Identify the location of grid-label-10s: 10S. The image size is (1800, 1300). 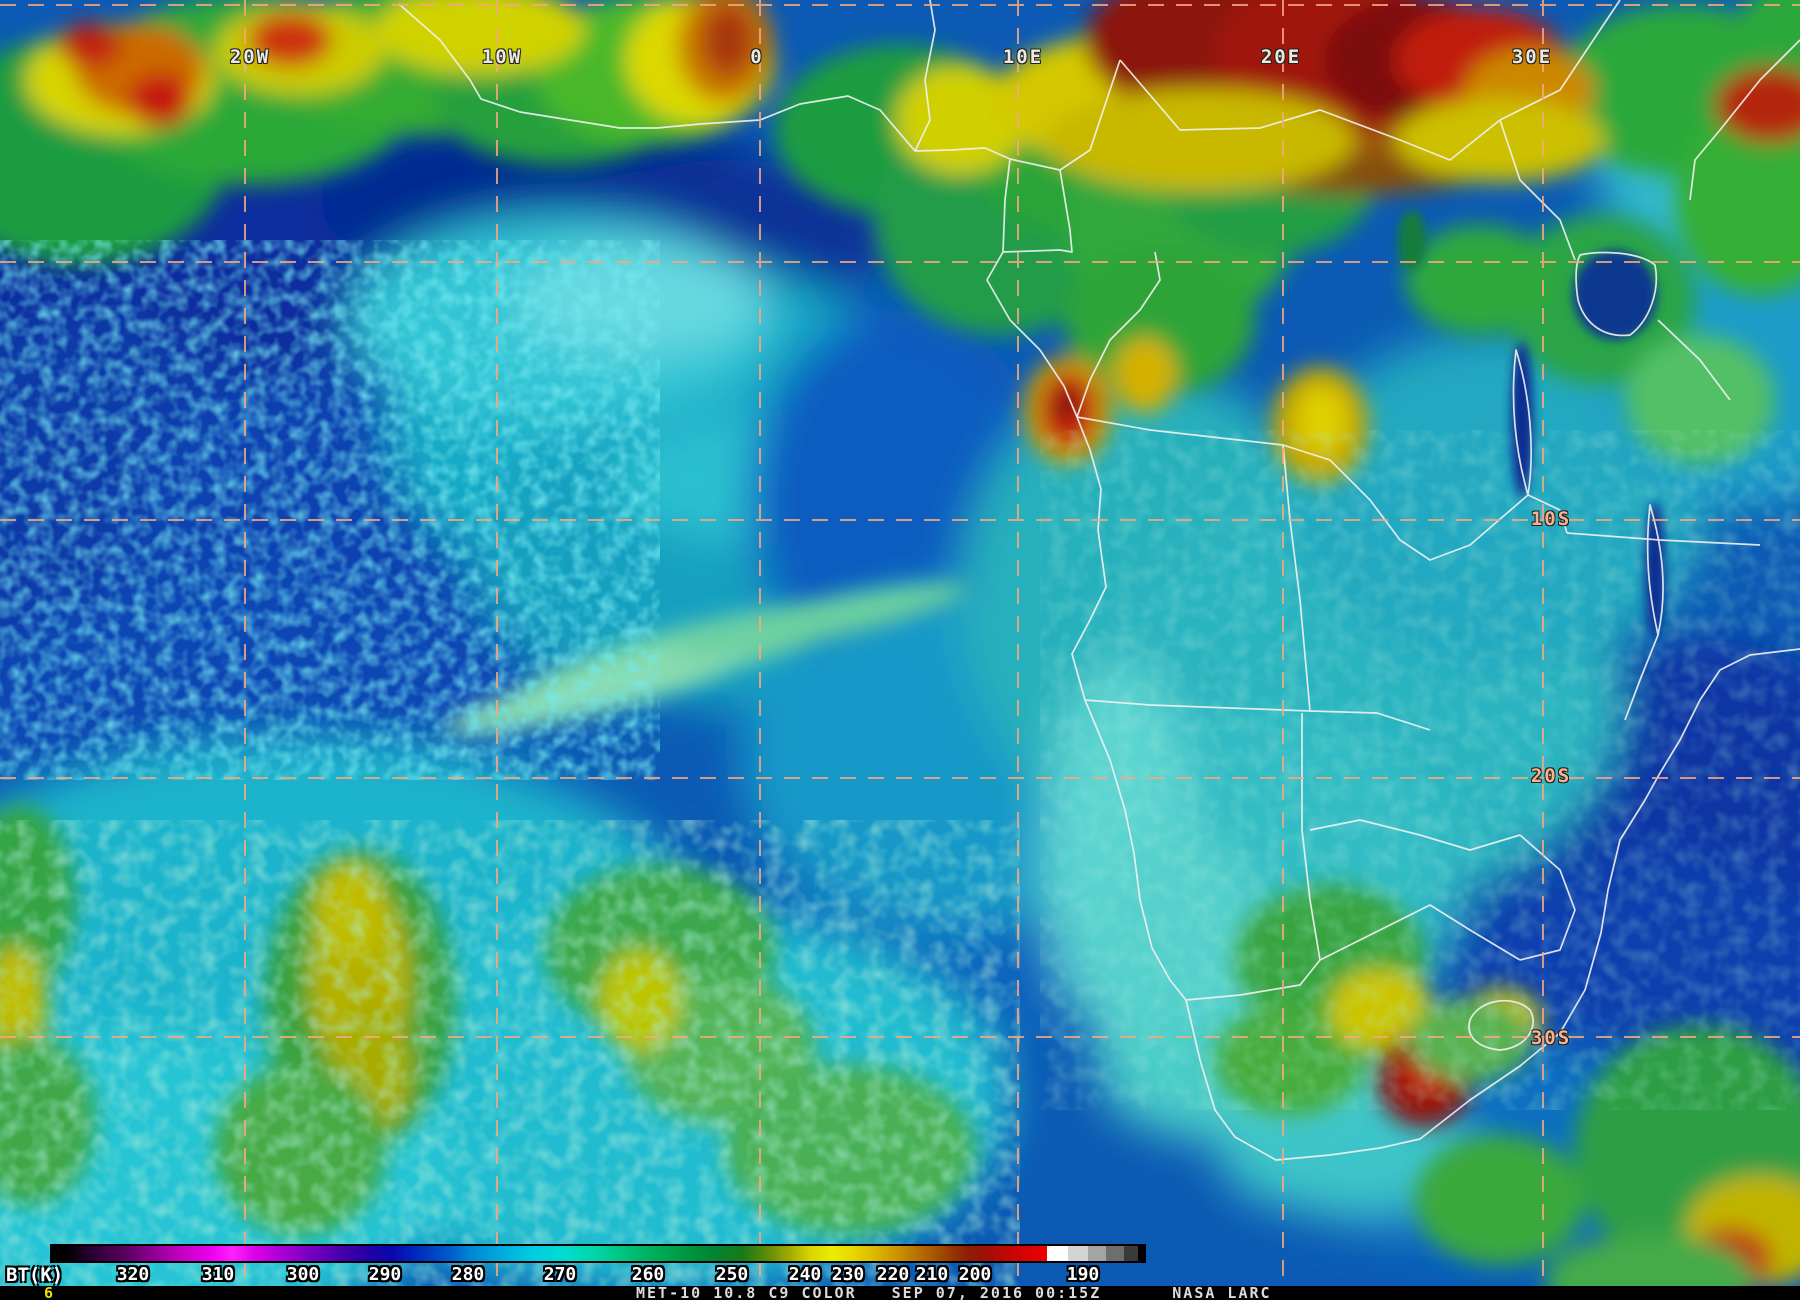
(1551, 519).